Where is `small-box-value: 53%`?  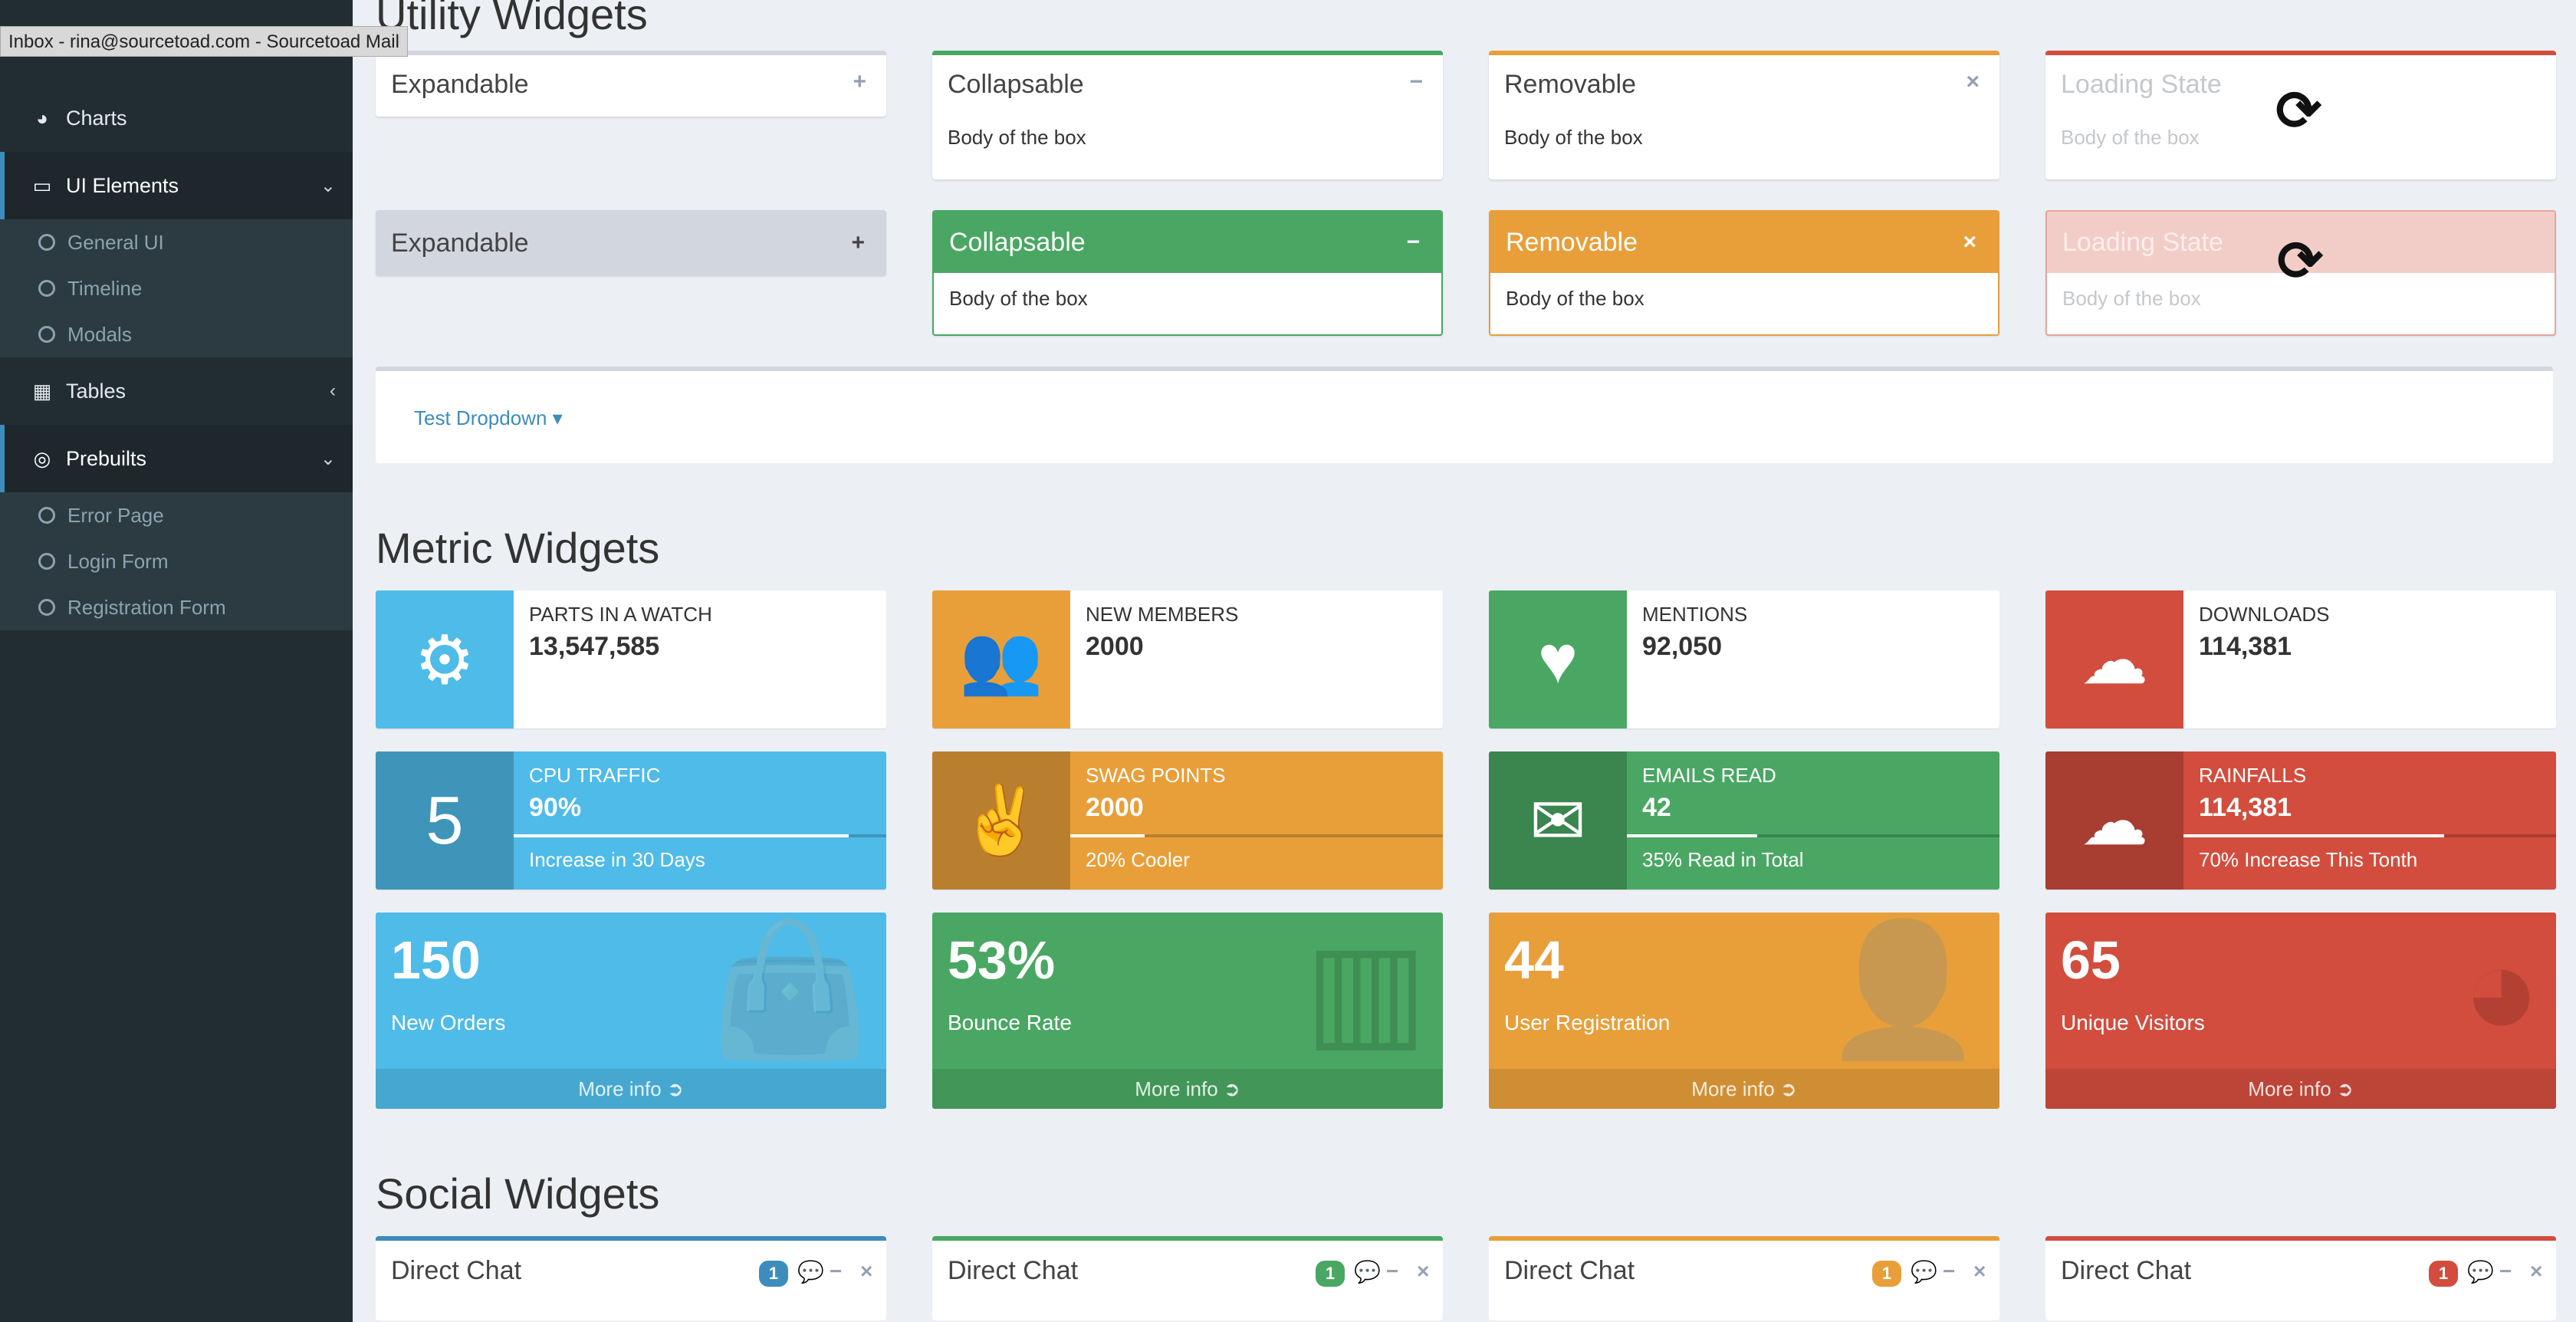
small-box-value: 53% is located at coordinates (1002, 960).